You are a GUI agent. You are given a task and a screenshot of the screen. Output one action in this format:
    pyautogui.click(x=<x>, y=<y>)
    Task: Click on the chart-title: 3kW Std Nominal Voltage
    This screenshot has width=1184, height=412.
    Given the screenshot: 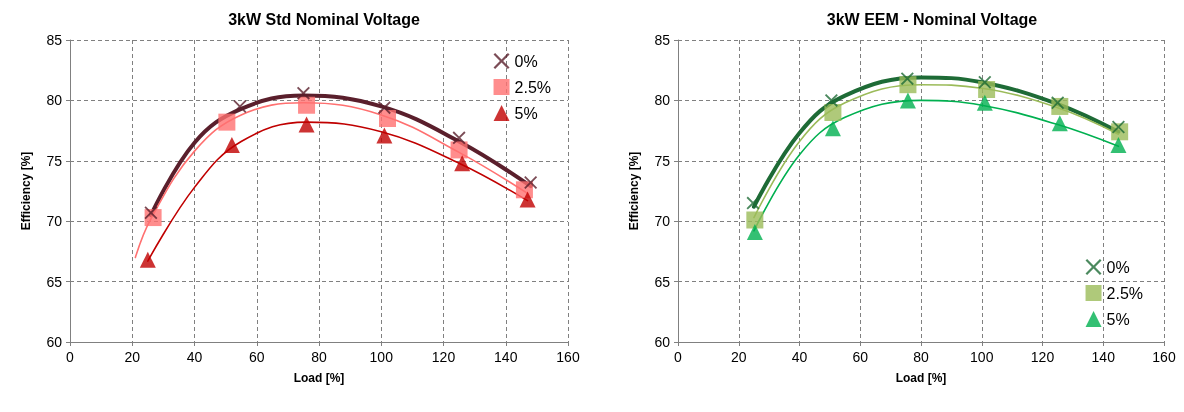 What is the action you would take?
    pyautogui.click(x=324, y=19)
    